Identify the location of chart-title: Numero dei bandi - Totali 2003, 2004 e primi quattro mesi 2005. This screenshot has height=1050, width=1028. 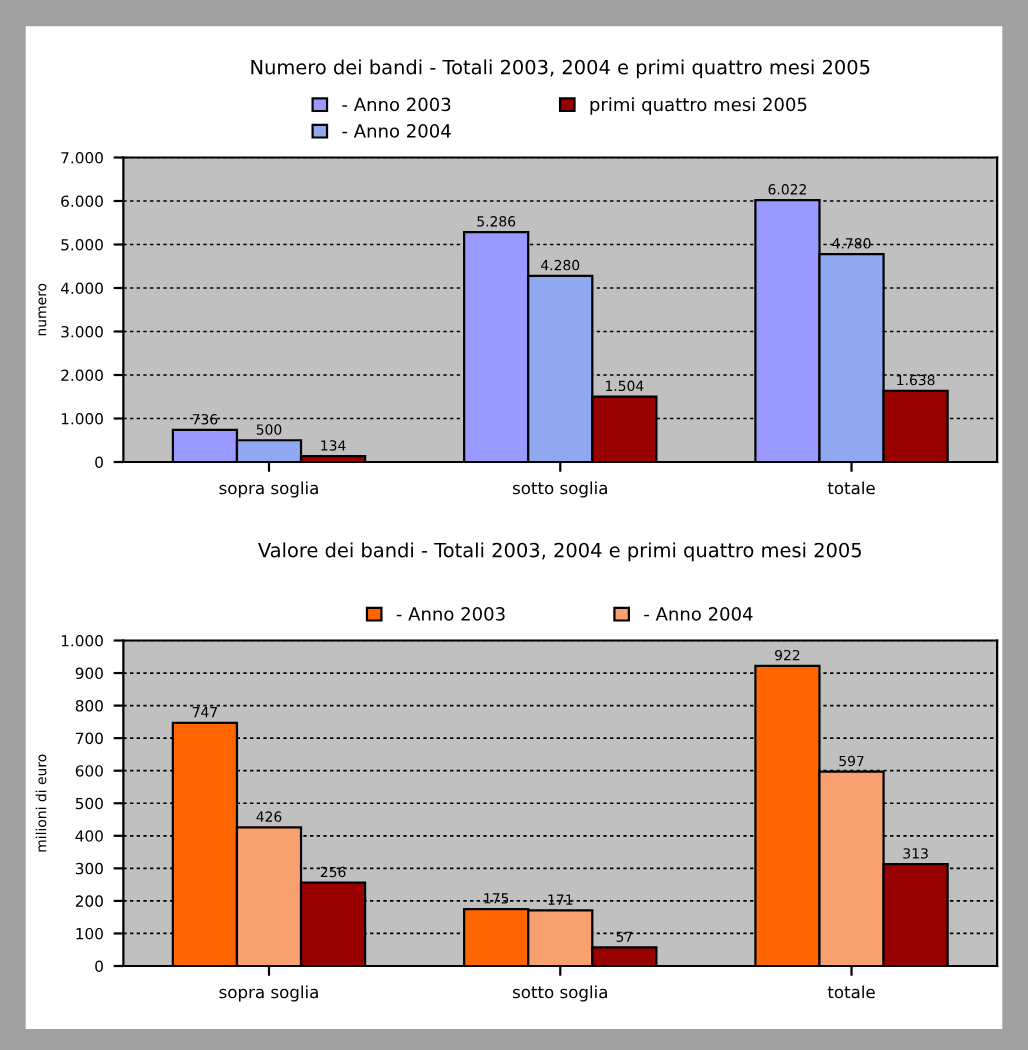
(560, 69).